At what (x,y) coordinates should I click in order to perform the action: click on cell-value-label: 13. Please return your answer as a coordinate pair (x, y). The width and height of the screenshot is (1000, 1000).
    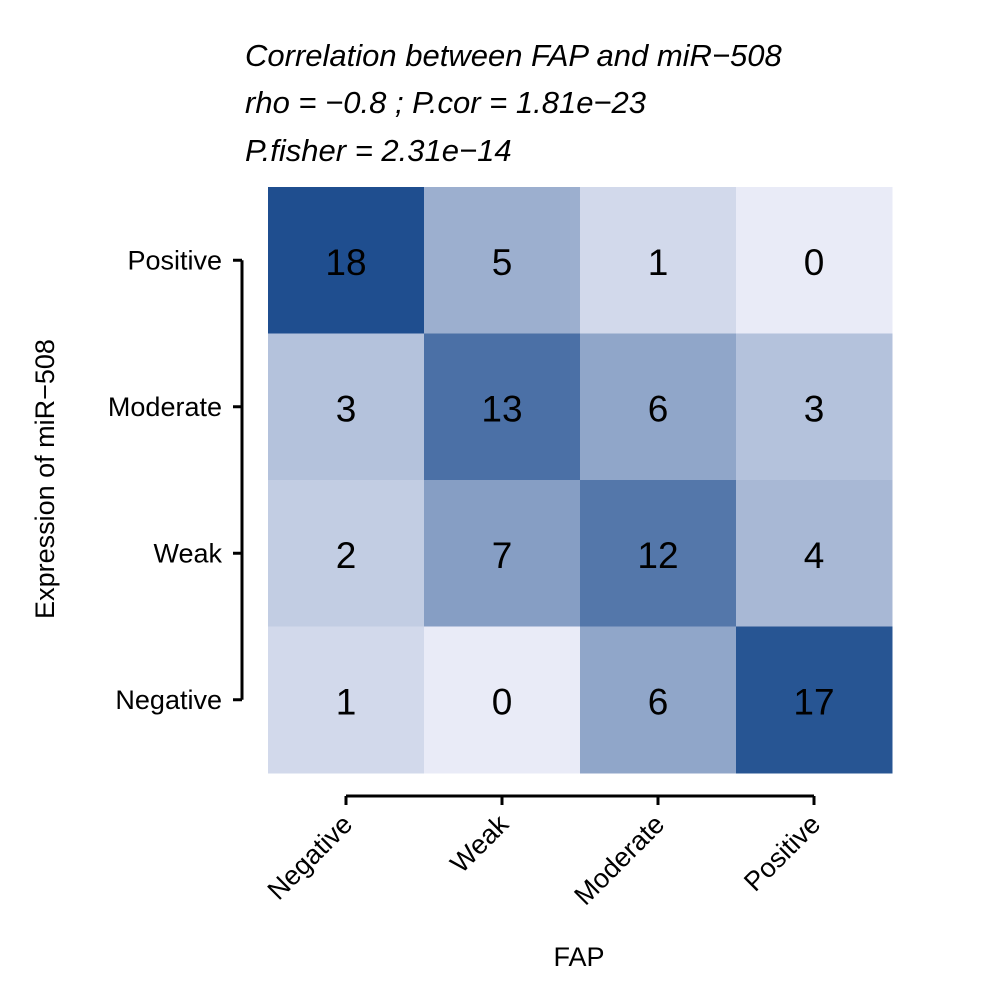
    Looking at the image, I should click on (501, 408).